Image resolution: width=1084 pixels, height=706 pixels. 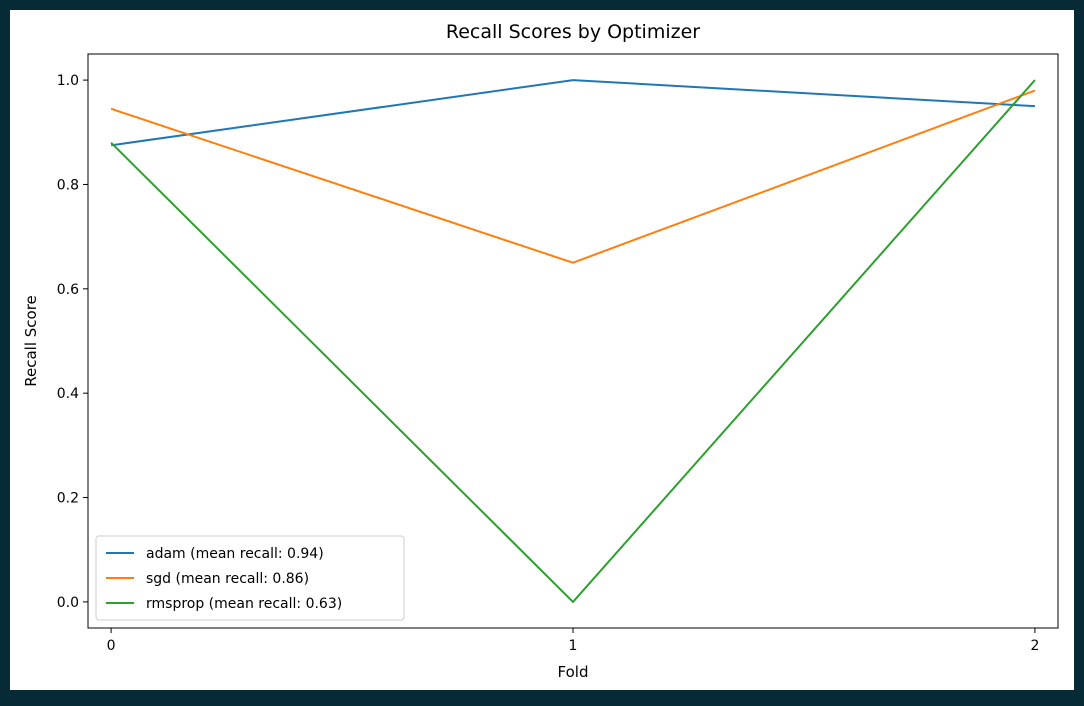 What do you see at coordinates (227, 579) in the screenshot?
I see `legend-label-1: sgd (mean recall: 0.86)` at bounding box center [227, 579].